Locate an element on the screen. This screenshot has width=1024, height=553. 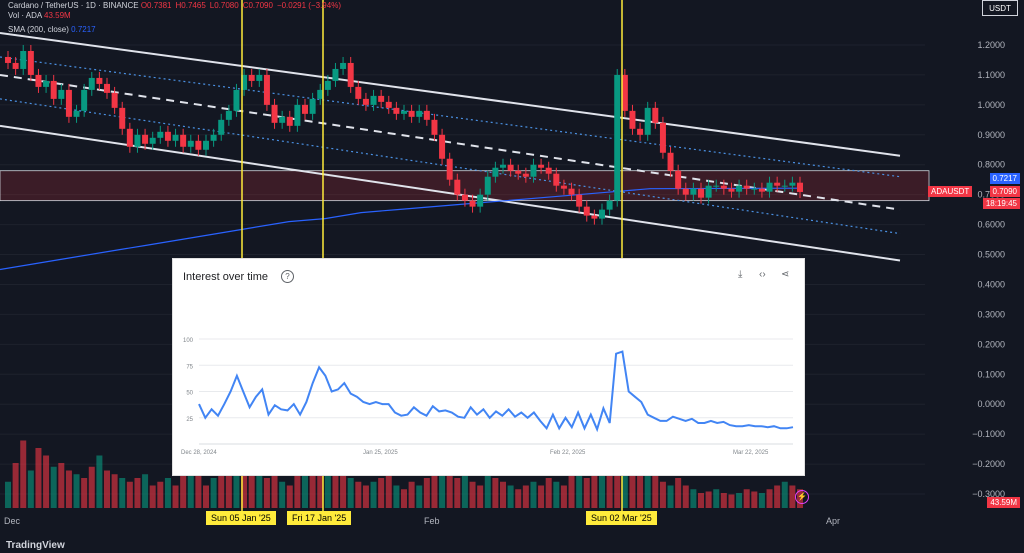
price-tick-label: 0.4000 is located at coordinates (991, 284).